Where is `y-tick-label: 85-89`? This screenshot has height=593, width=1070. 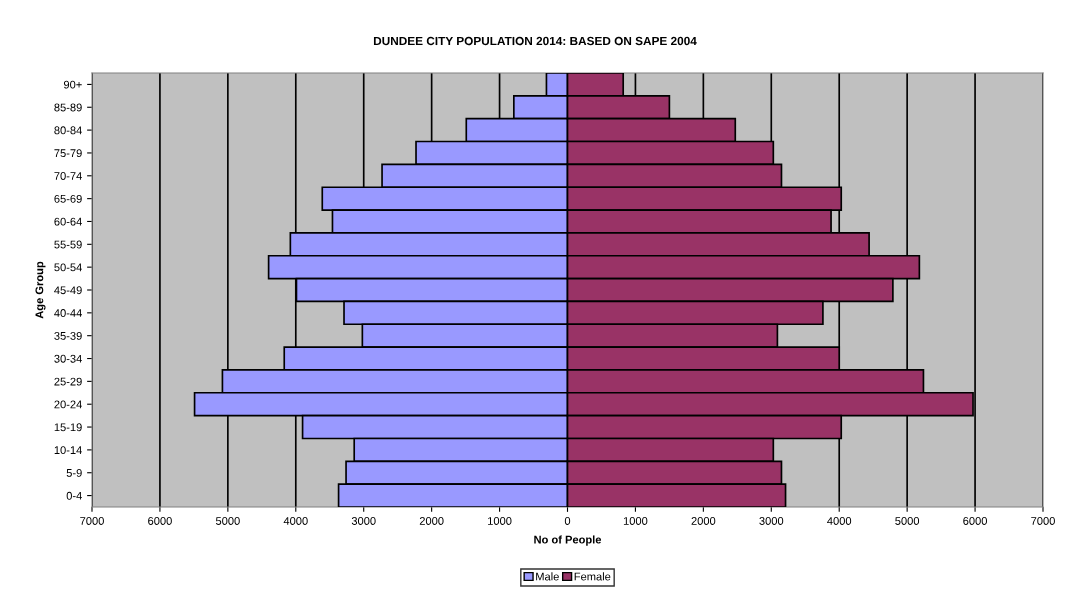
y-tick-label: 85-89 is located at coordinates (68, 107).